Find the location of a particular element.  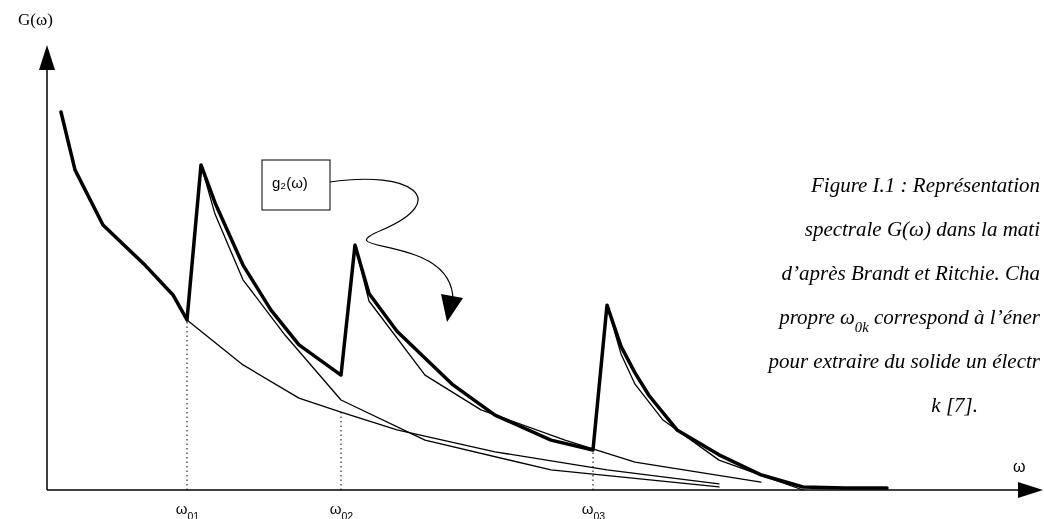

annotation: propre ω$_{0k}$ correspond à l’éner is located at coordinates (909, 320).